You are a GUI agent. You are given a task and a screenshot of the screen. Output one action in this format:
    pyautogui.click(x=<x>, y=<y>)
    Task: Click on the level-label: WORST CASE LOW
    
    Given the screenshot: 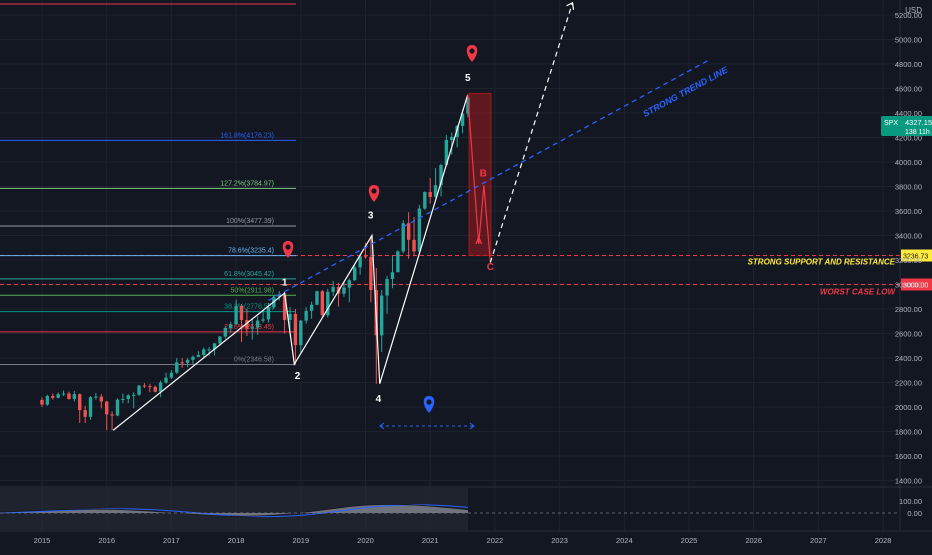 What is the action you would take?
    pyautogui.click(x=858, y=292)
    